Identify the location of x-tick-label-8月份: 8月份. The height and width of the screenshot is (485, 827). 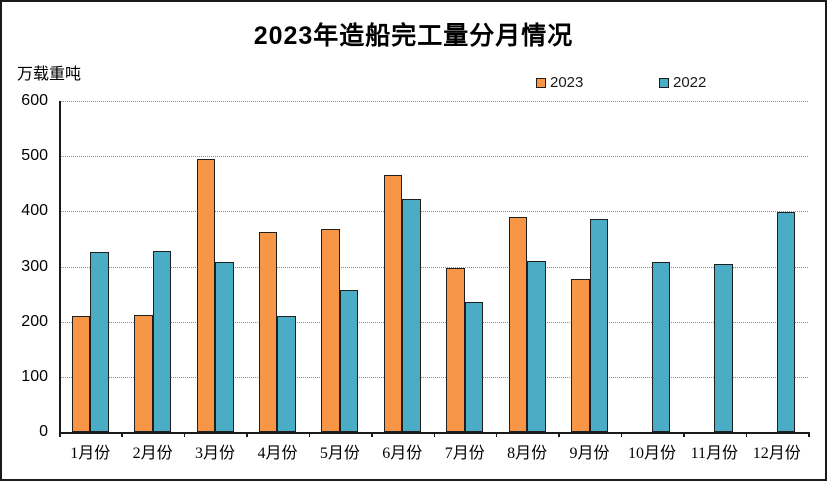
(527, 453).